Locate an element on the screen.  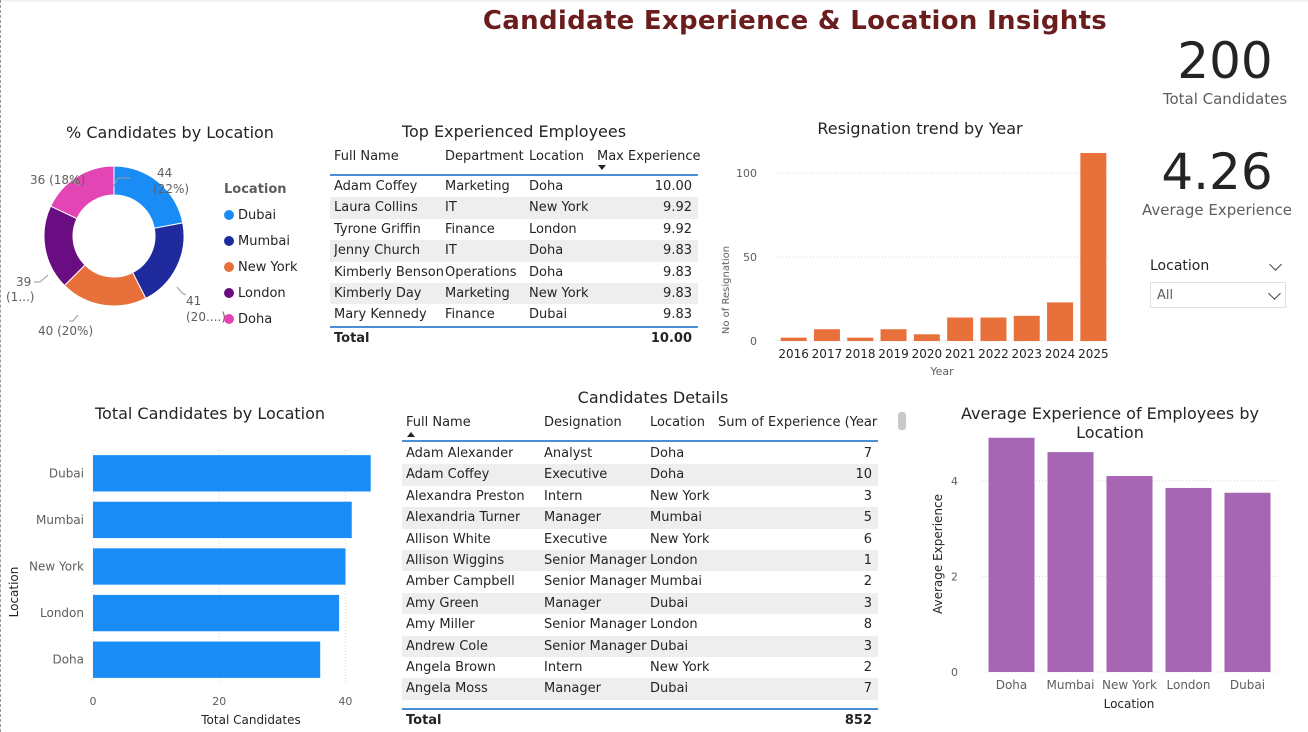
donut-label-london-value: 39 is located at coordinates (23, 282).